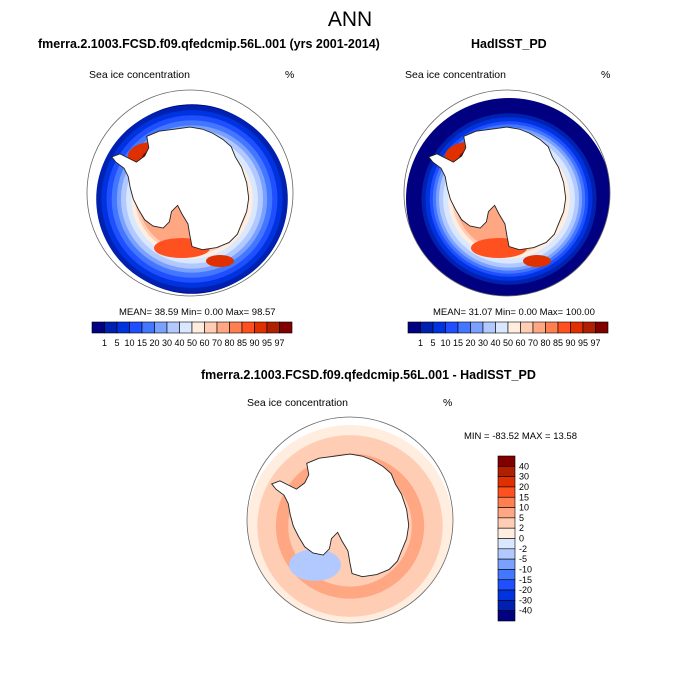 The width and height of the screenshot is (700, 700). I want to click on panel-3-variable-label: Sea ice concentration, so click(297, 403).